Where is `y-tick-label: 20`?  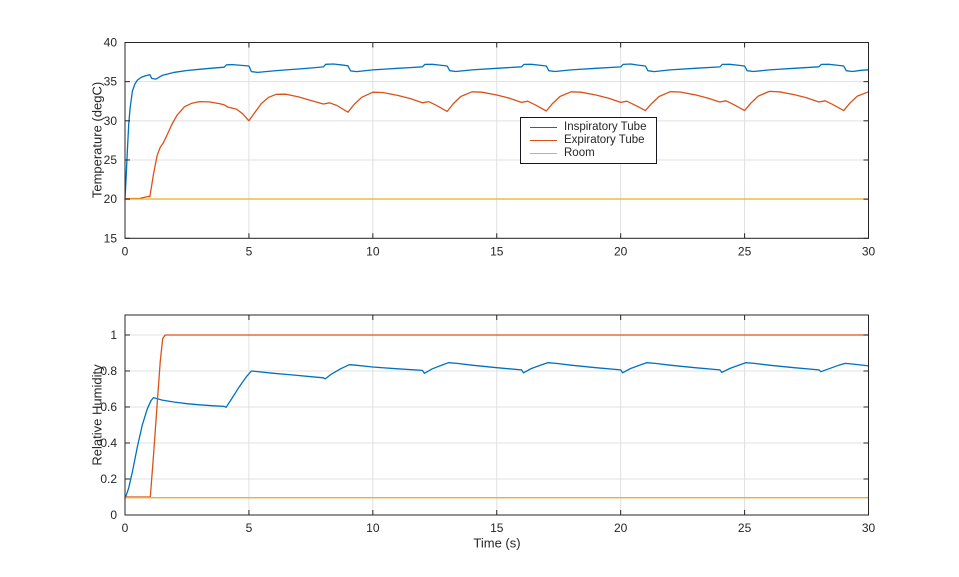 y-tick-label: 20 is located at coordinates (111, 199).